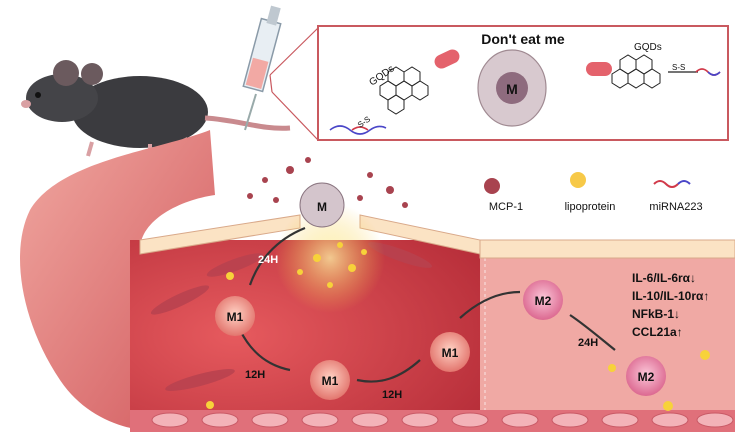 This screenshot has width=735, height=443. I want to click on legend-mirna: miRNA223, so click(675, 207).